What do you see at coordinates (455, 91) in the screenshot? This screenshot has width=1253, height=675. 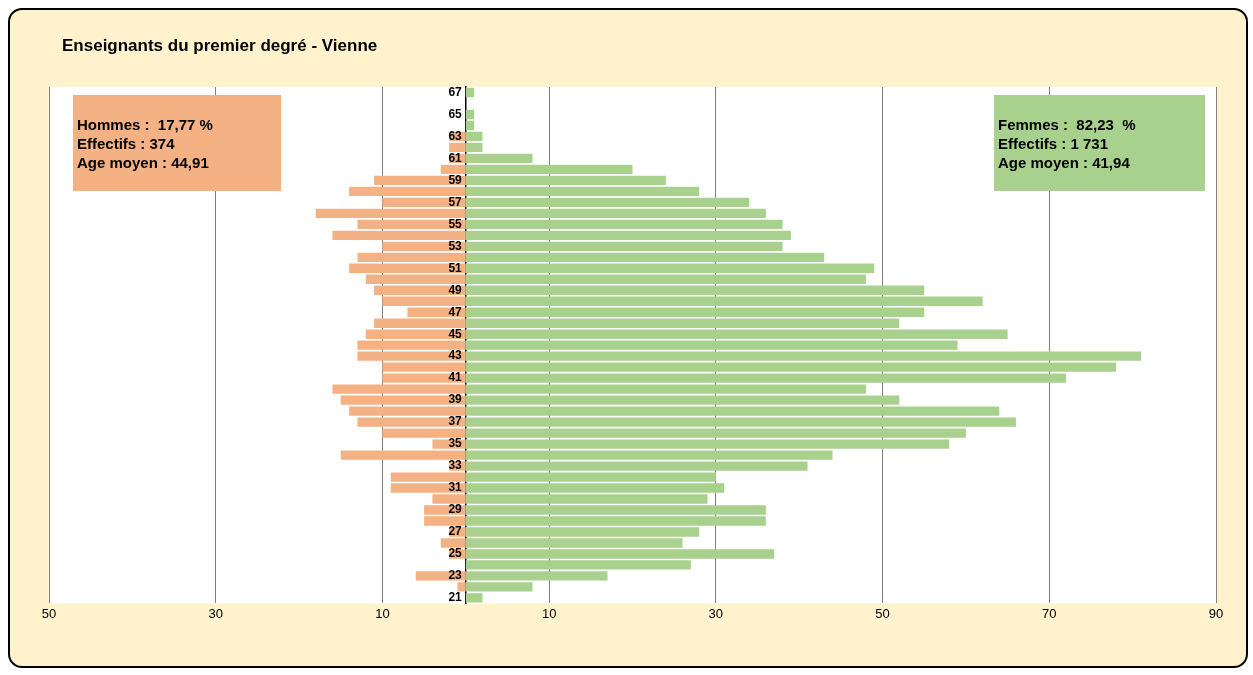 I see `y-tick-label: 67` at bounding box center [455, 91].